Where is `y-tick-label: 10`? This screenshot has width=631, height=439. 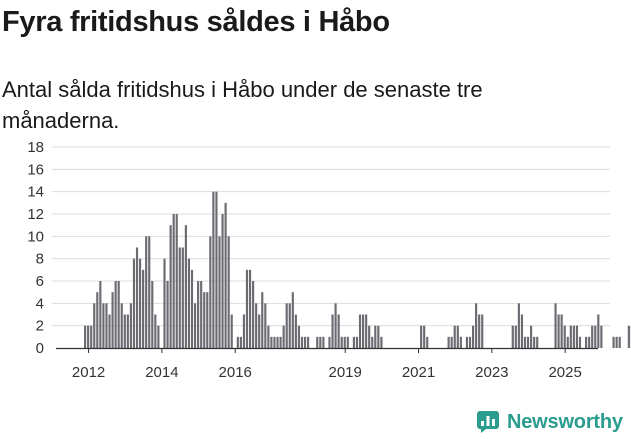
y-tick-label: 10 is located at coordinates (35, 236).